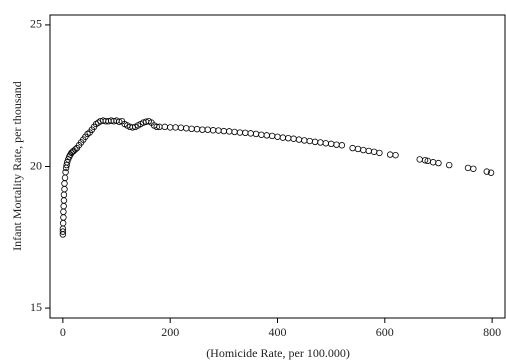 This screenshot has width=506, height=364. What do you see at coordinates (36, 307) in the screenshot?
I see `y-tick-label: 15` at bounding box center [36, 307].